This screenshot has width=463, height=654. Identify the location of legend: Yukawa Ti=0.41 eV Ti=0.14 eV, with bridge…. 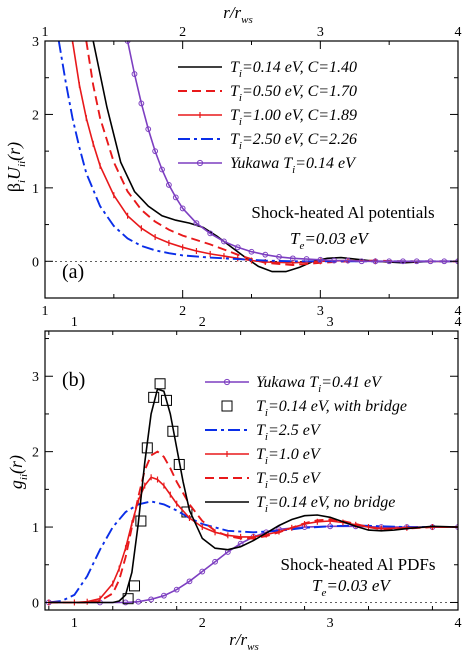
(306, 444).